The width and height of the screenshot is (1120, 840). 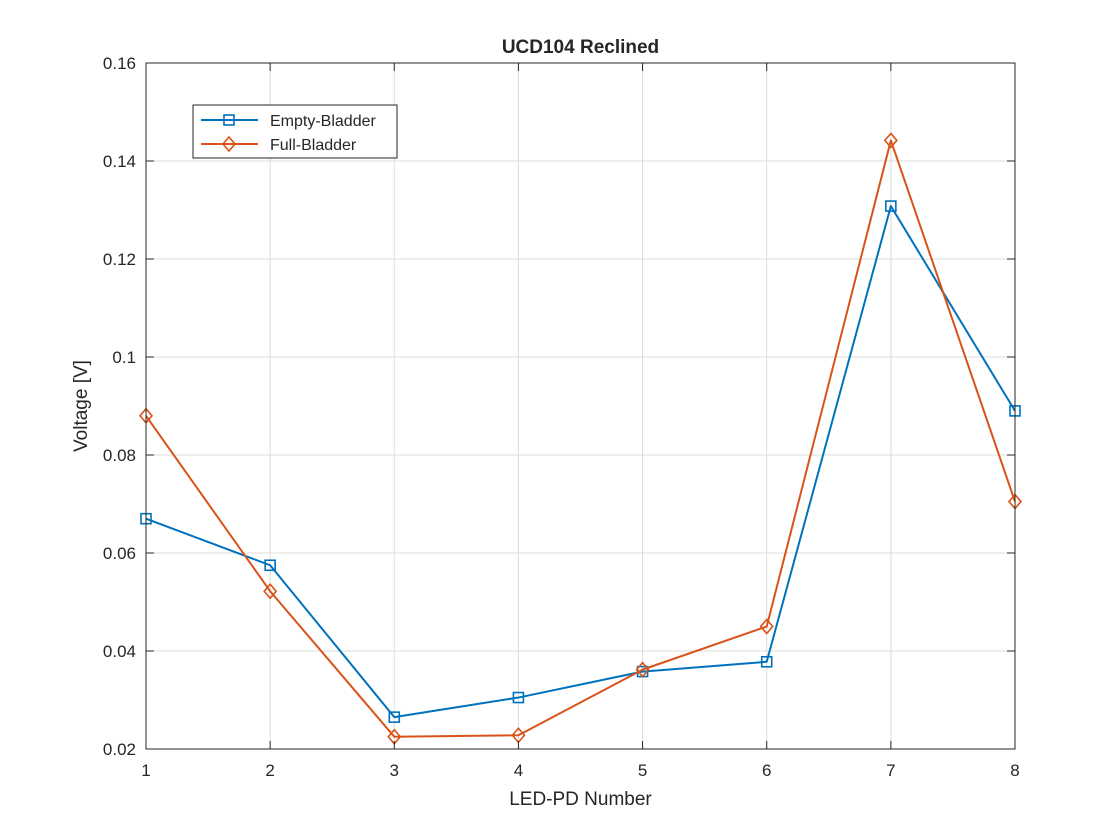 What do you see at coordinates (119, 259) in the screenshot?
I see `y-tick-label: 0.12` at bounding box center [119, 259].